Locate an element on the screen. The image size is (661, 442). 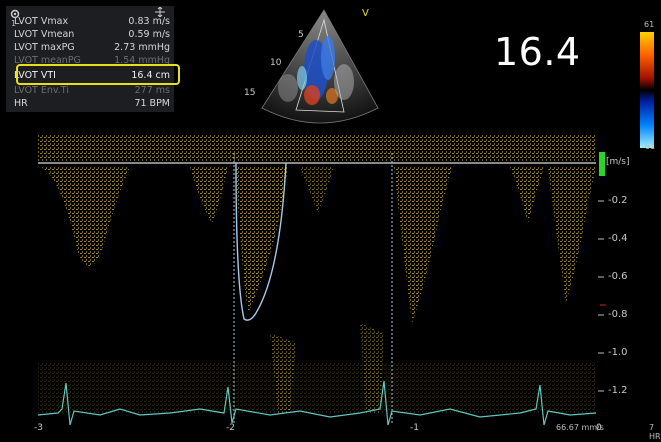
measurement-label: LVOT Vmean is located at coordinates (44, 34).